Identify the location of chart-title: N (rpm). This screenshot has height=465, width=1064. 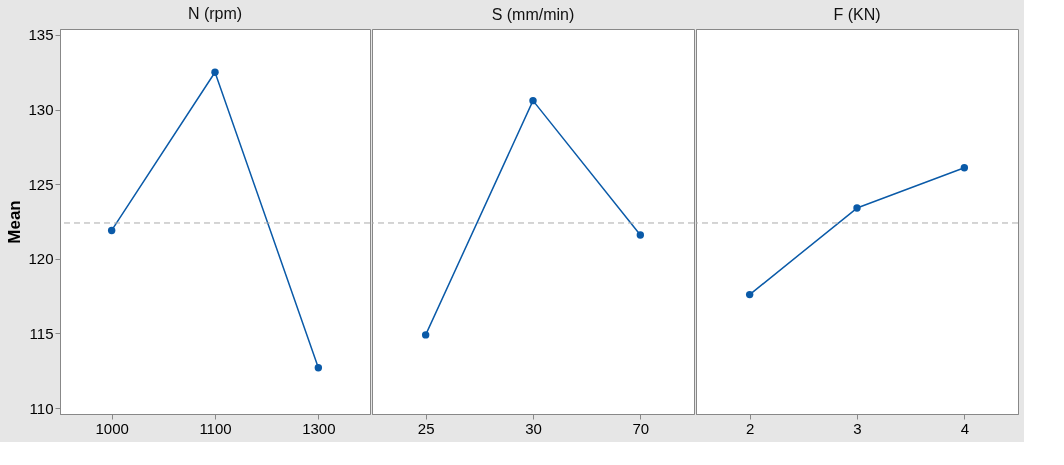
(215, 13).